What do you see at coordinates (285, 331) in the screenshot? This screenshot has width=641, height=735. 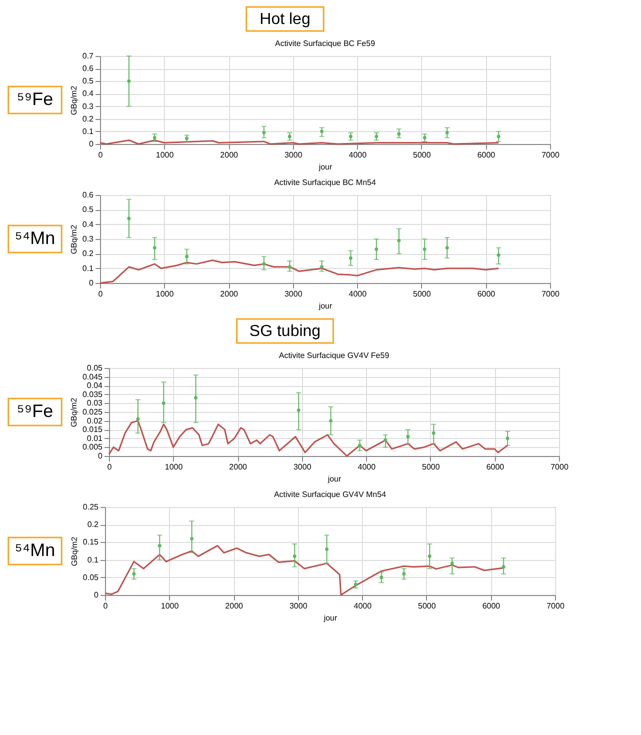 I see `text: SG tubing` at bounding box center [285, 331].